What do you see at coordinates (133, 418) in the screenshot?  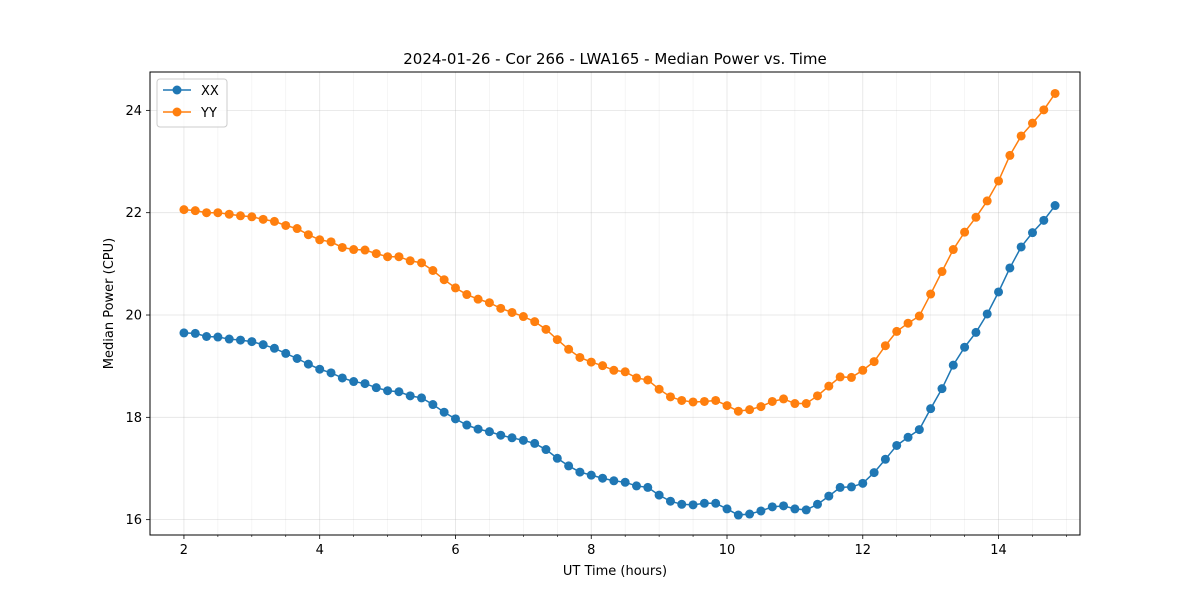 I see `y-tick-label: 18` at bounding box center [133, 418].